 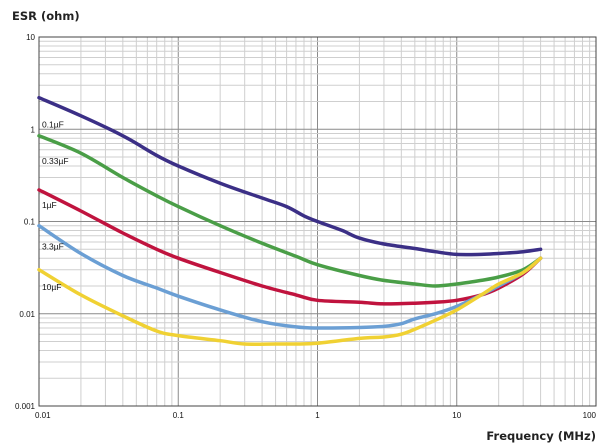 I want to click on x-tick-label: 0.01, so click(x=43, y=415).